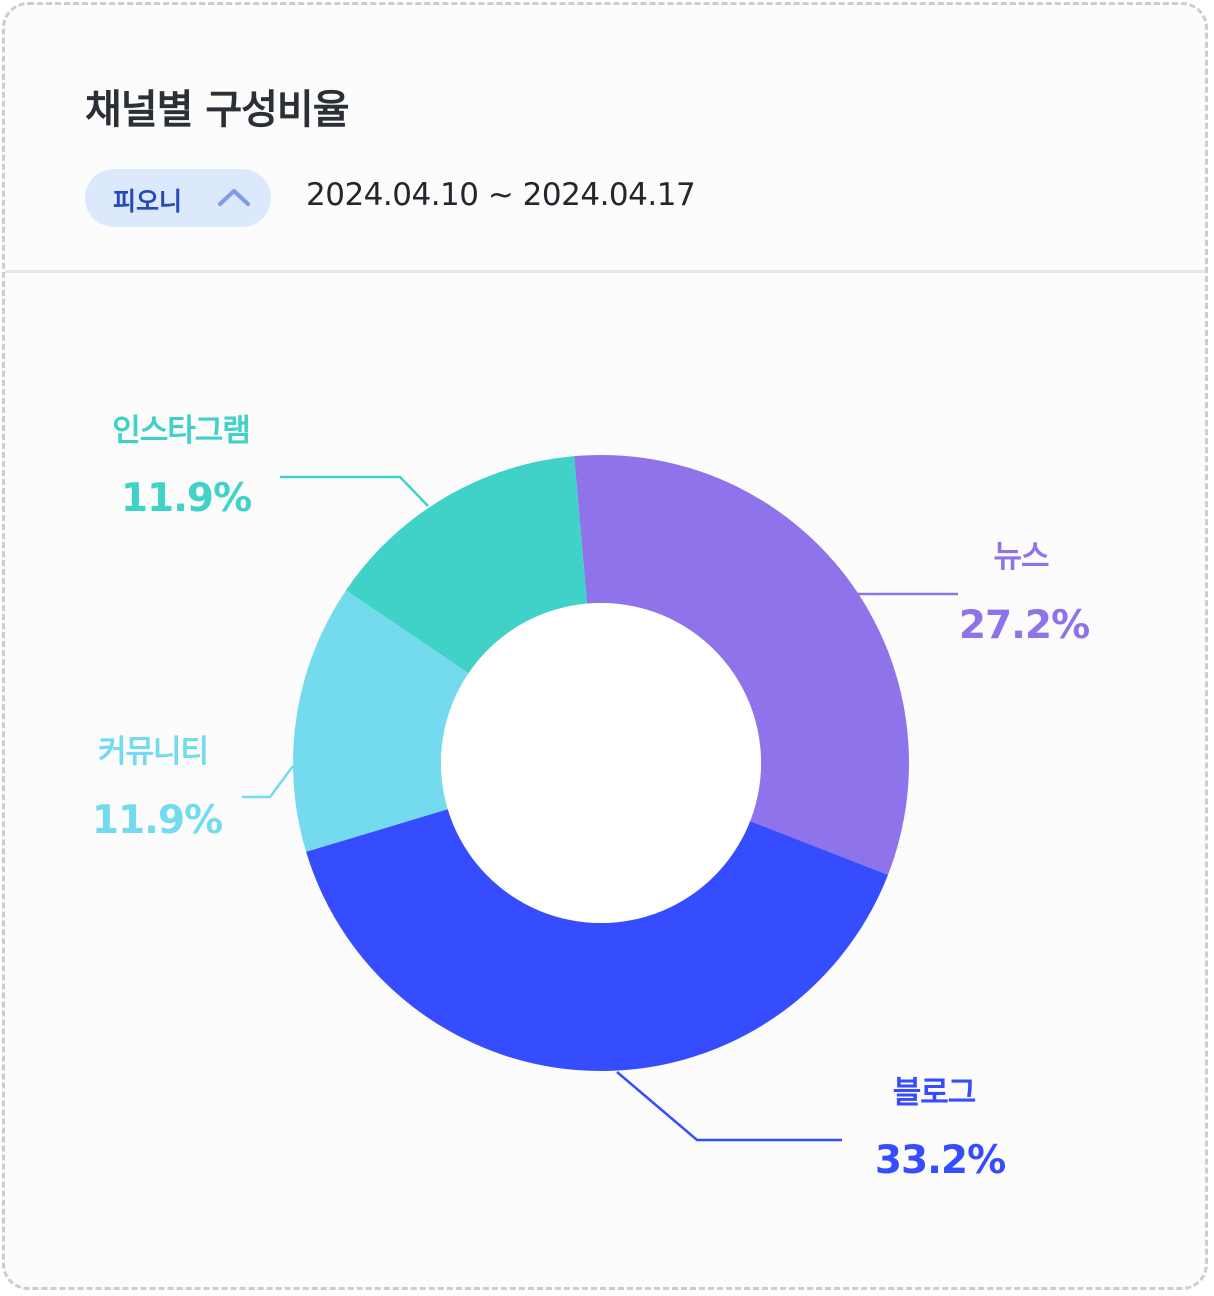  Describe the element at coordinates (234, 197) in the screenshot. I see `chevron-up-icon` at that location.